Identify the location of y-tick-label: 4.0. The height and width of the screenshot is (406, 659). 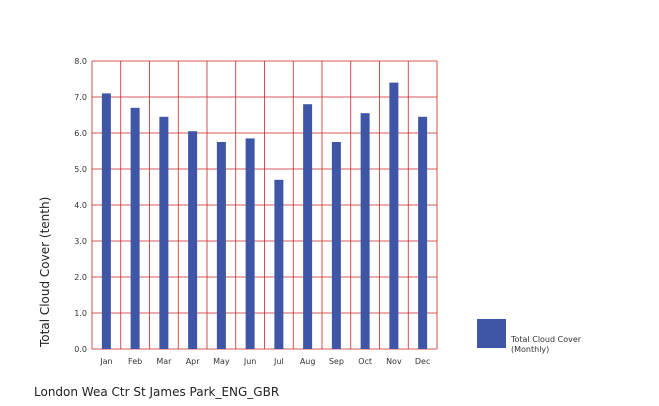
(80, 205).